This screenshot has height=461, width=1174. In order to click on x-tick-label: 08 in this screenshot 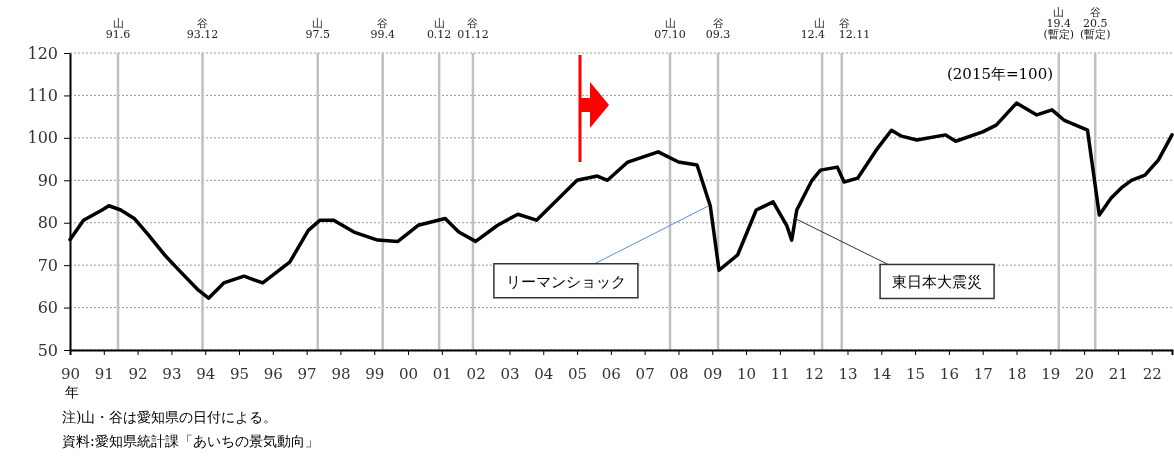, I will do `click(679, 374)`.